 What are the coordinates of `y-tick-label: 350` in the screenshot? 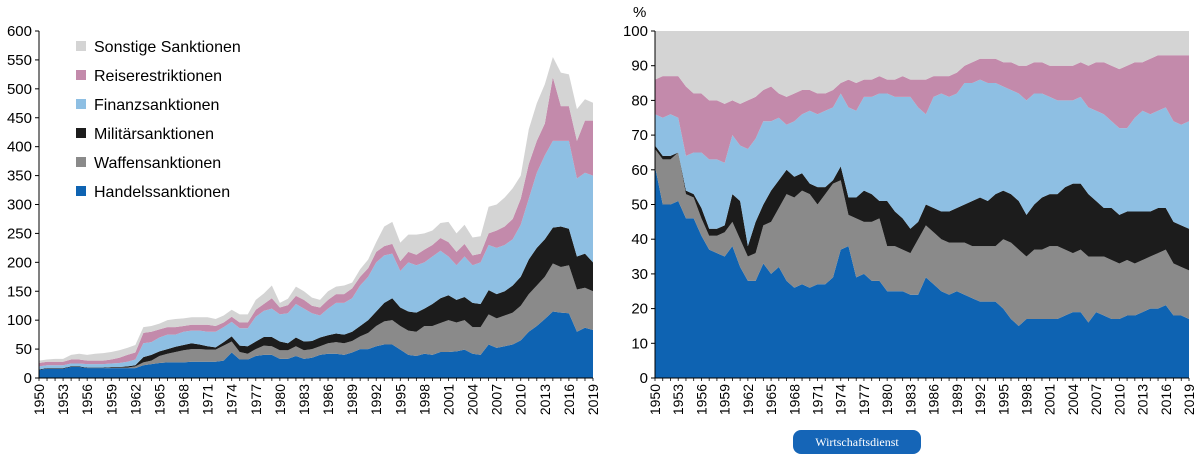 It's located at (19, 176).